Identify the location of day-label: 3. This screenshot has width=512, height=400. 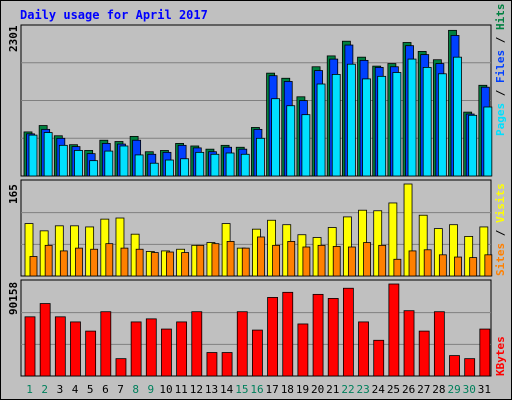
(60, 389).